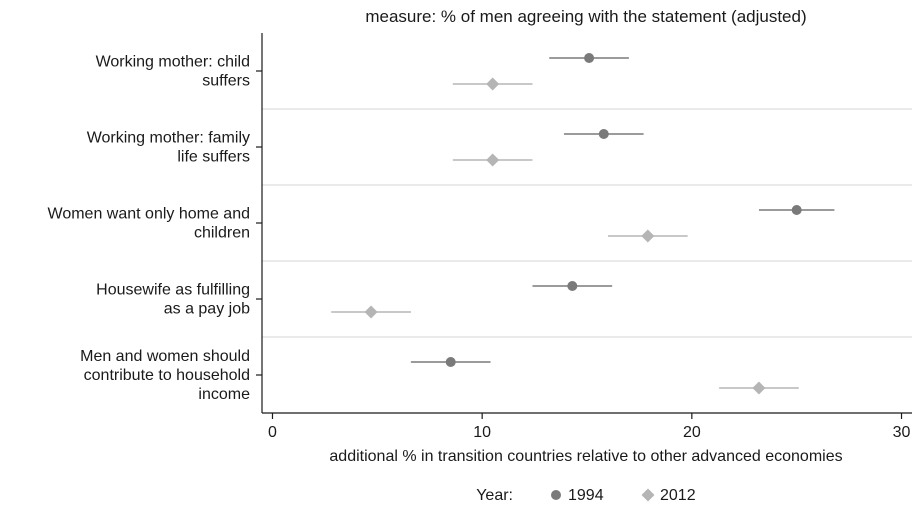  Describe the element at coordinates (224, 394) in the screenshot. I see `category-label: income` at that location.